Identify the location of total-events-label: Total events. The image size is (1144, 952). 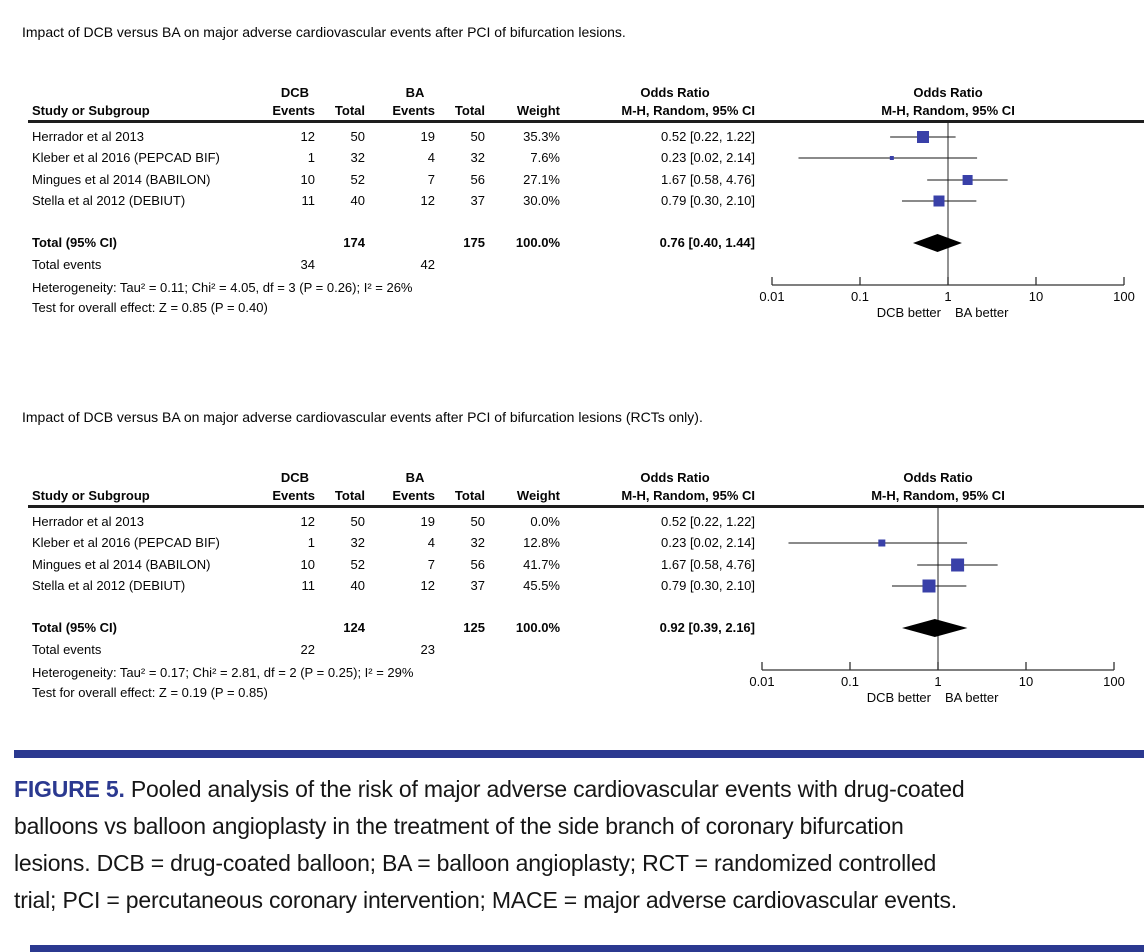
(67, 649).